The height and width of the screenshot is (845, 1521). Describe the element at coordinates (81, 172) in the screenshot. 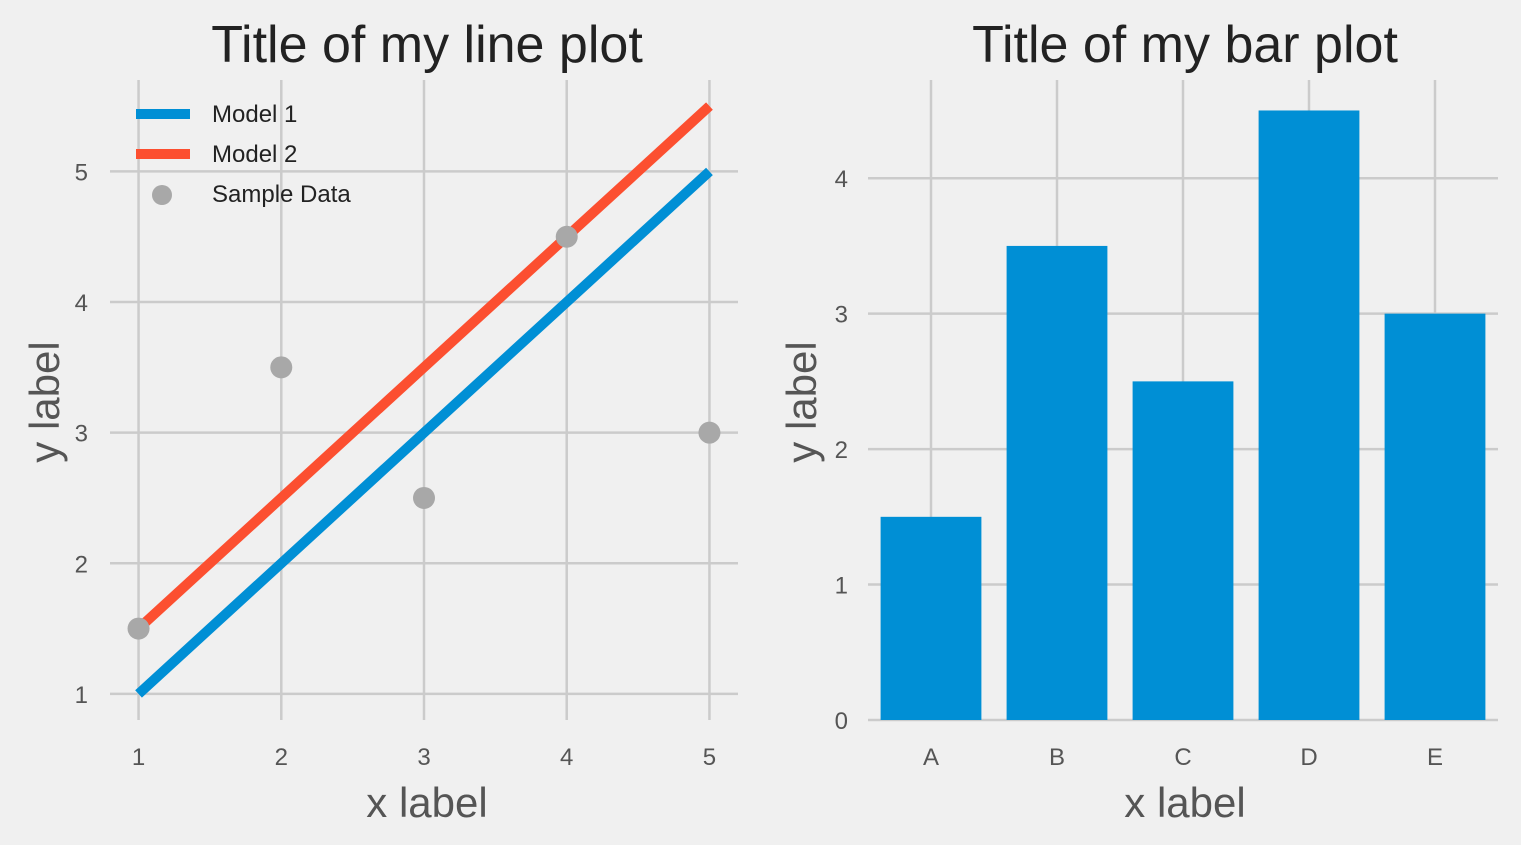

I see `line-plot-y-tick-label: 5` at that location.